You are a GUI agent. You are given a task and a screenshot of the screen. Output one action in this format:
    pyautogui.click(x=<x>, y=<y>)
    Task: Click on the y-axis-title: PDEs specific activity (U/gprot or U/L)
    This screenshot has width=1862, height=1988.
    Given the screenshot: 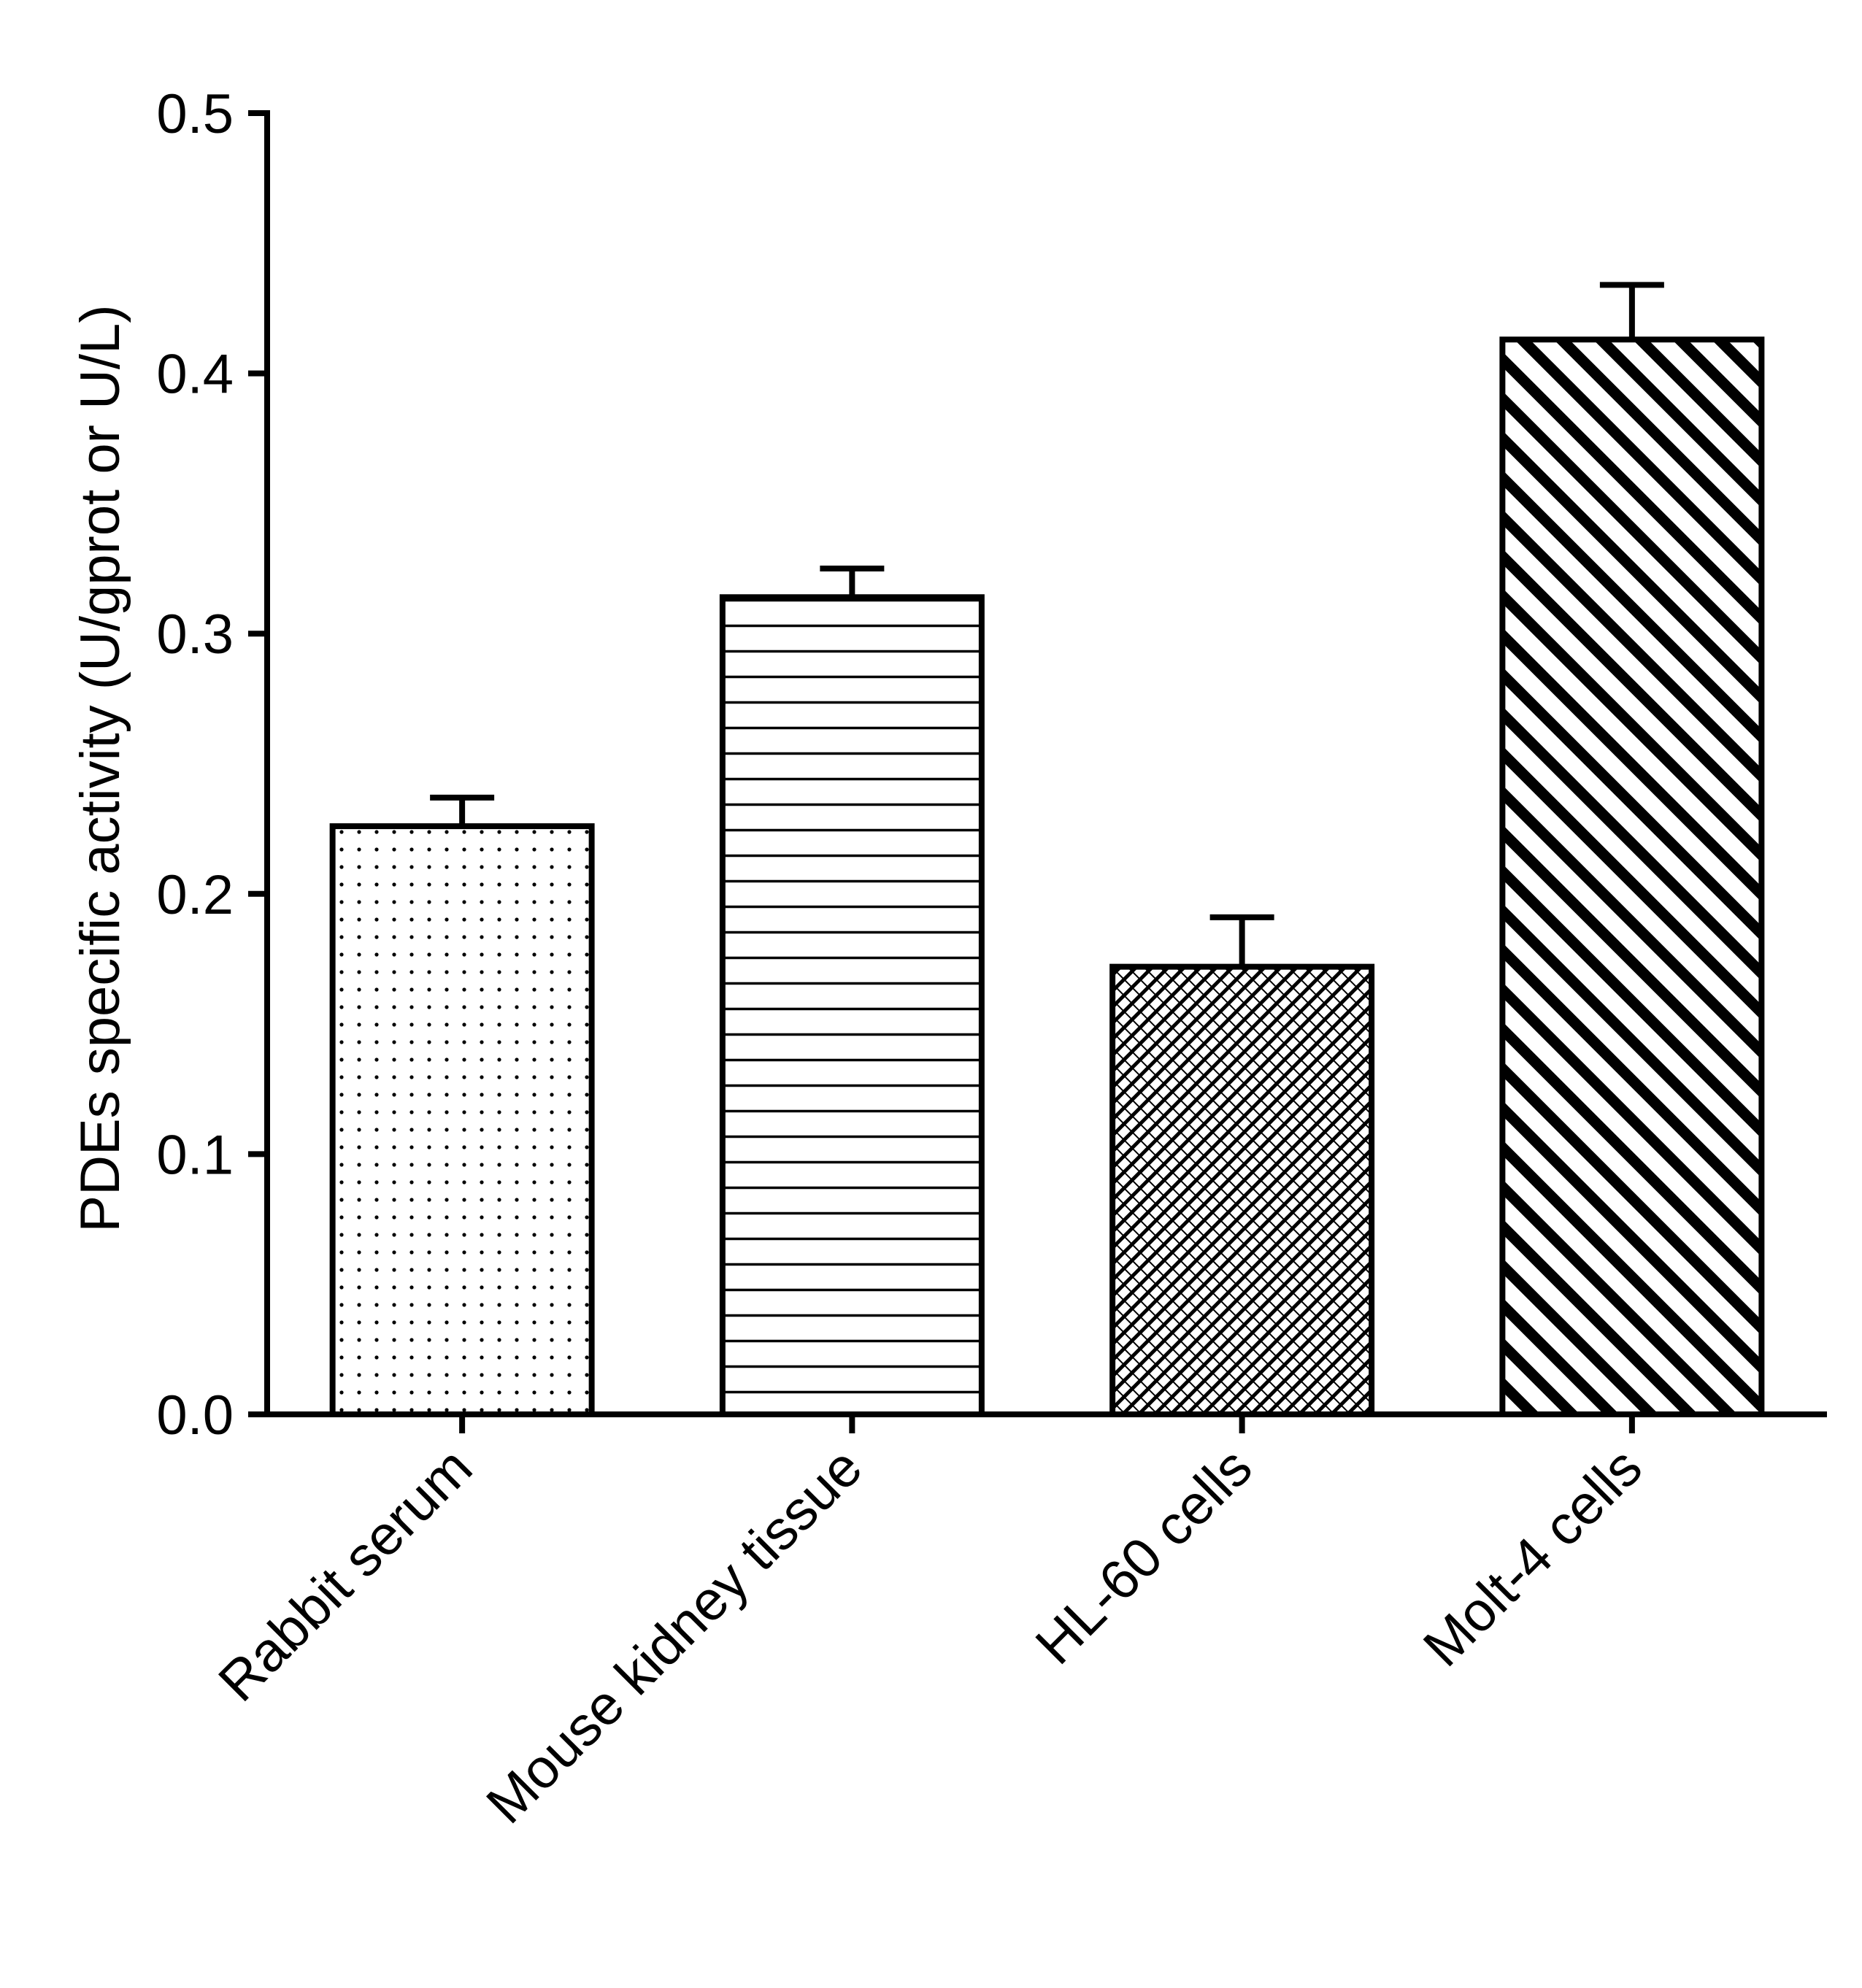 What is the action you would take?
    pyautogui.click(x=100, y=768)
    